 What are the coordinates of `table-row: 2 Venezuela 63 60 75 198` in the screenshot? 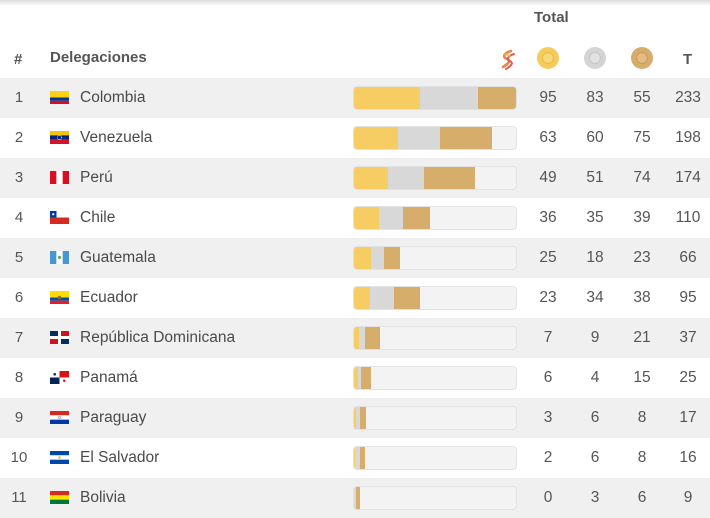 It's located at (355, 138).